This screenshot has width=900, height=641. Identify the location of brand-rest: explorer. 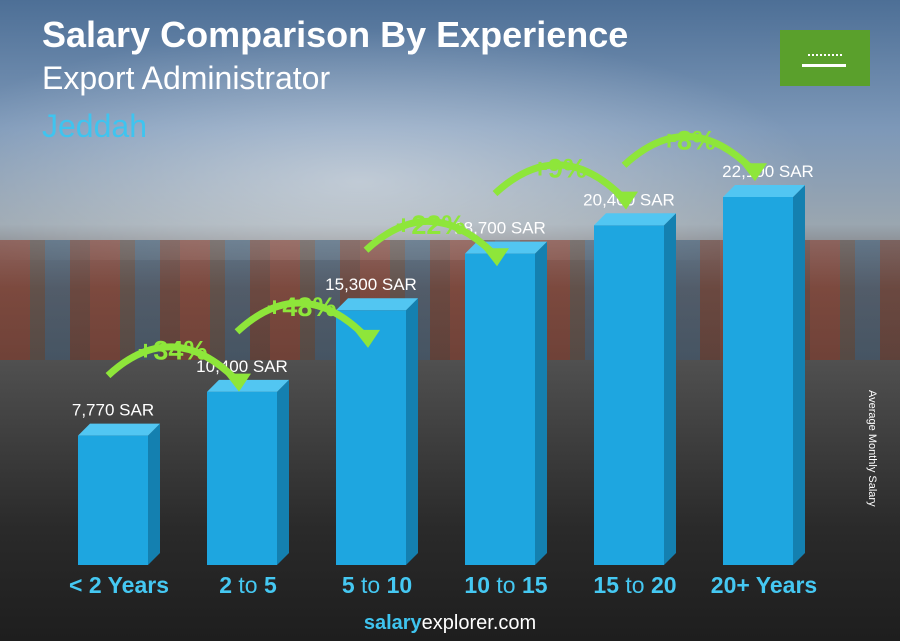
(457, 623).